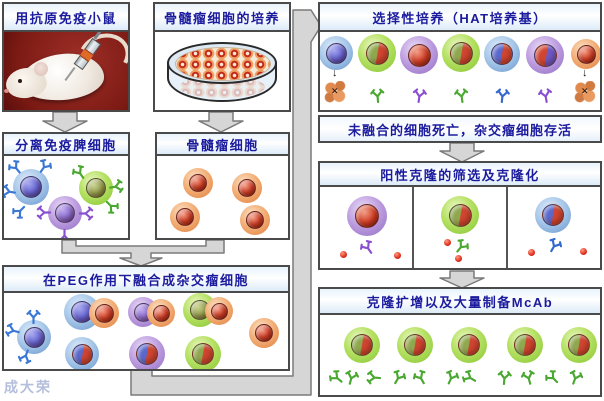 Image resolution: width=604 pixels, height=401 pixels. I want to click on panel-spleen-cells: 分离免疫脾细胞, so click(66, 186).